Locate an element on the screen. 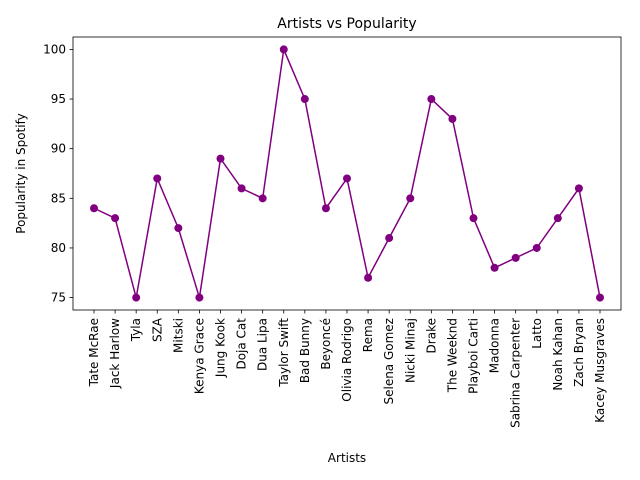 The height and width of the screenshot is (480, 640). x-tick-label: Taylor Swift is located at coordinates (284, 353).